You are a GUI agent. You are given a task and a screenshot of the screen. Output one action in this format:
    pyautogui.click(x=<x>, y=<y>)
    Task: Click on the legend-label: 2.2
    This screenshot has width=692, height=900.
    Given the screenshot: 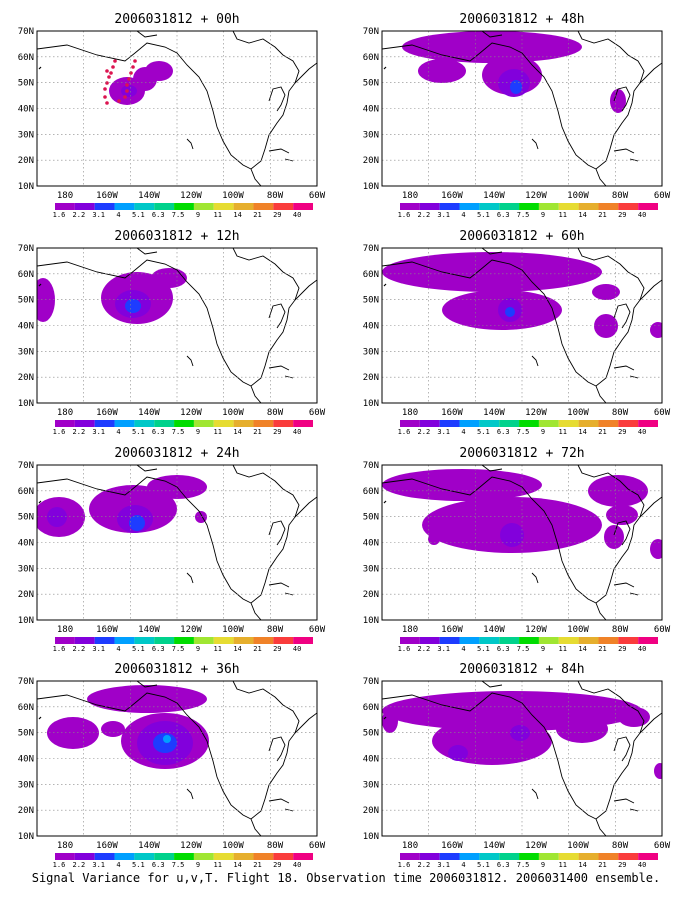 What is the action you would take?
    pyautogui.click(x=79, y=649)
    